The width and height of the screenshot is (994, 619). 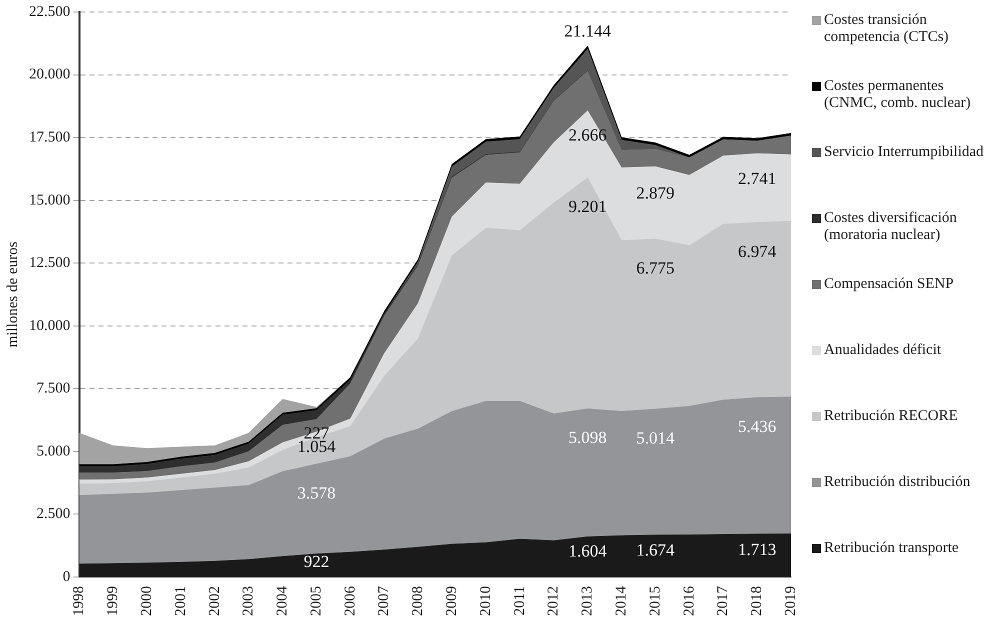 What do you see at coordinates (49, 200) in the screenshot?
I see `y-tick-label: 15.000` at bounding box center [49, 200].